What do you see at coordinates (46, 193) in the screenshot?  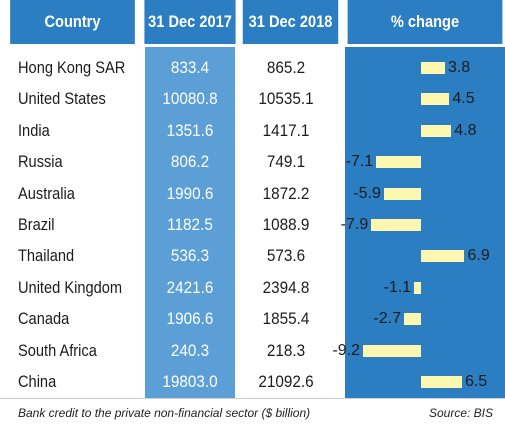 I see `country-name: Australia` at bounding box center [46, 193].